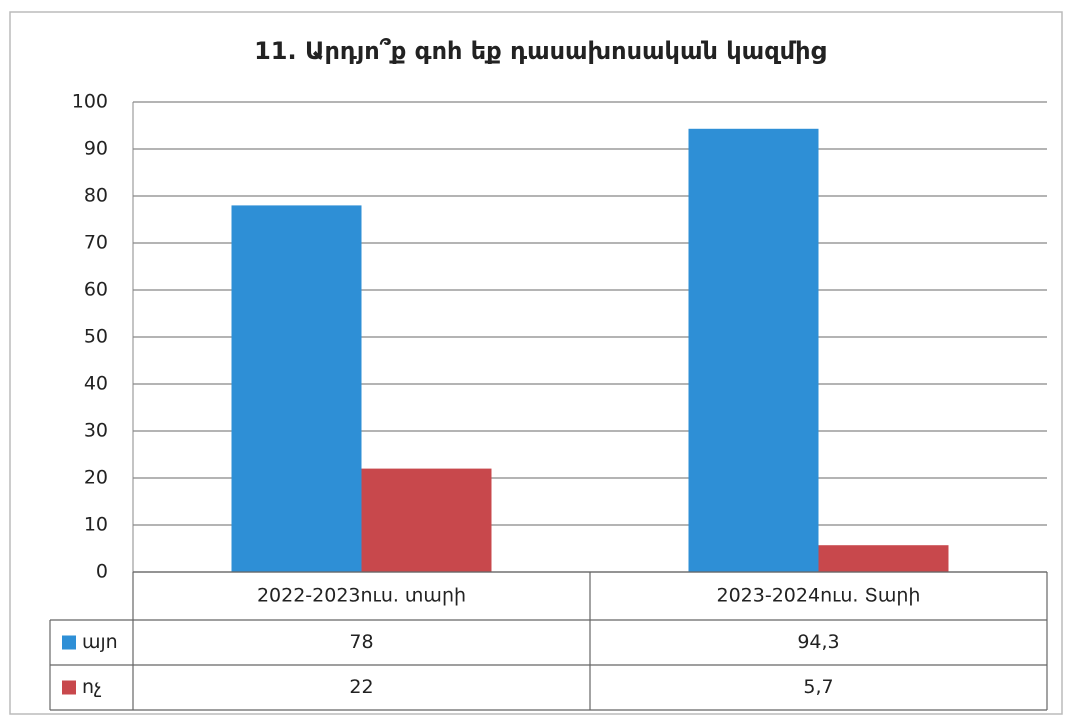 This screenshot has width=1065, height=719. I want to click on y-tick-label: 100, so click(90, 102).